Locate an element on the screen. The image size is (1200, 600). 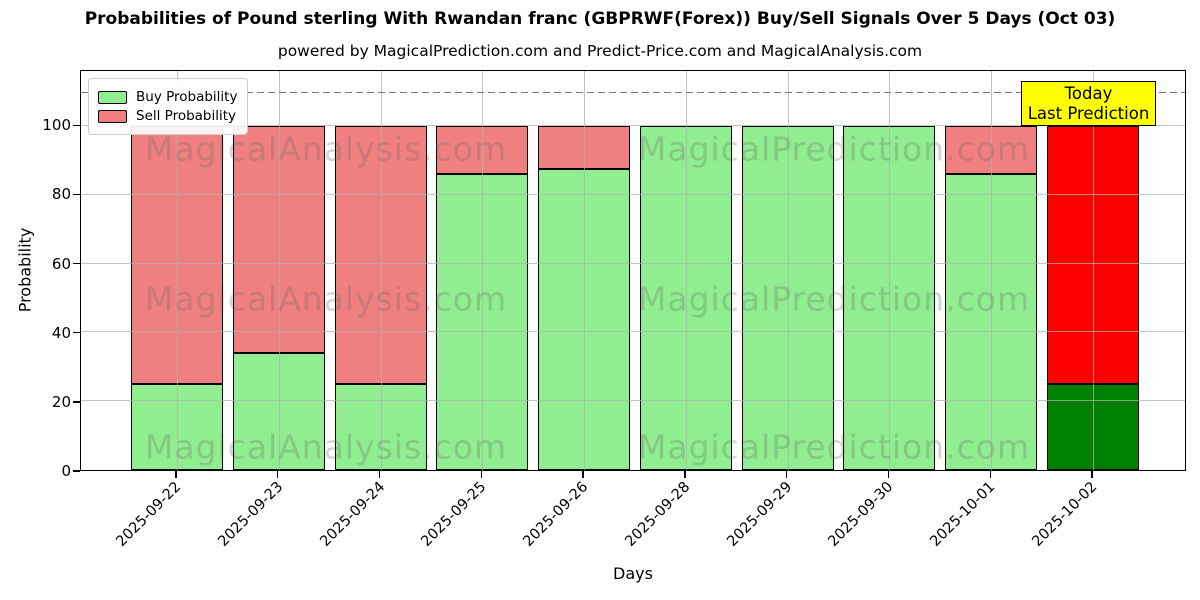
y-tick-label: 100 is located at coordinates (56, 125).